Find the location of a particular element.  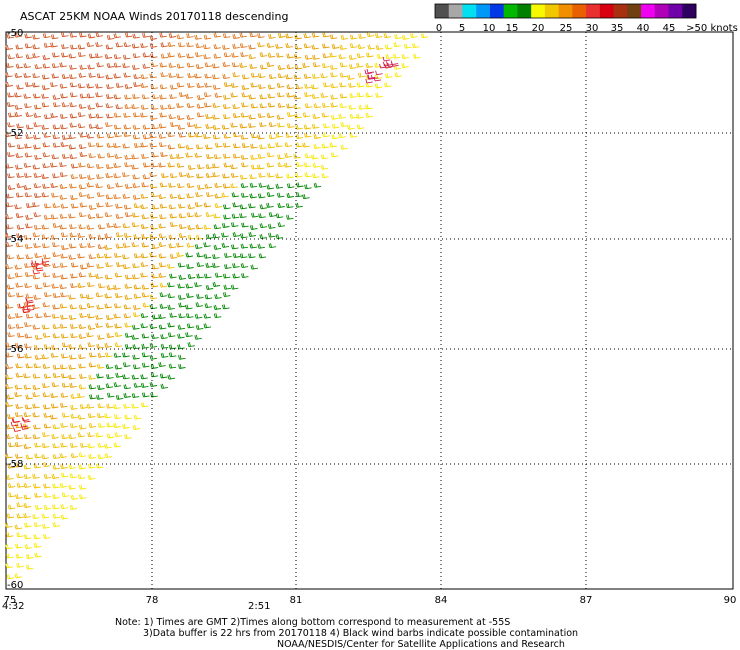

legend-tick-labels: 0 5 10 15 20 25 30 35 40 45 >50 knots is located at coordinates (587, 28).